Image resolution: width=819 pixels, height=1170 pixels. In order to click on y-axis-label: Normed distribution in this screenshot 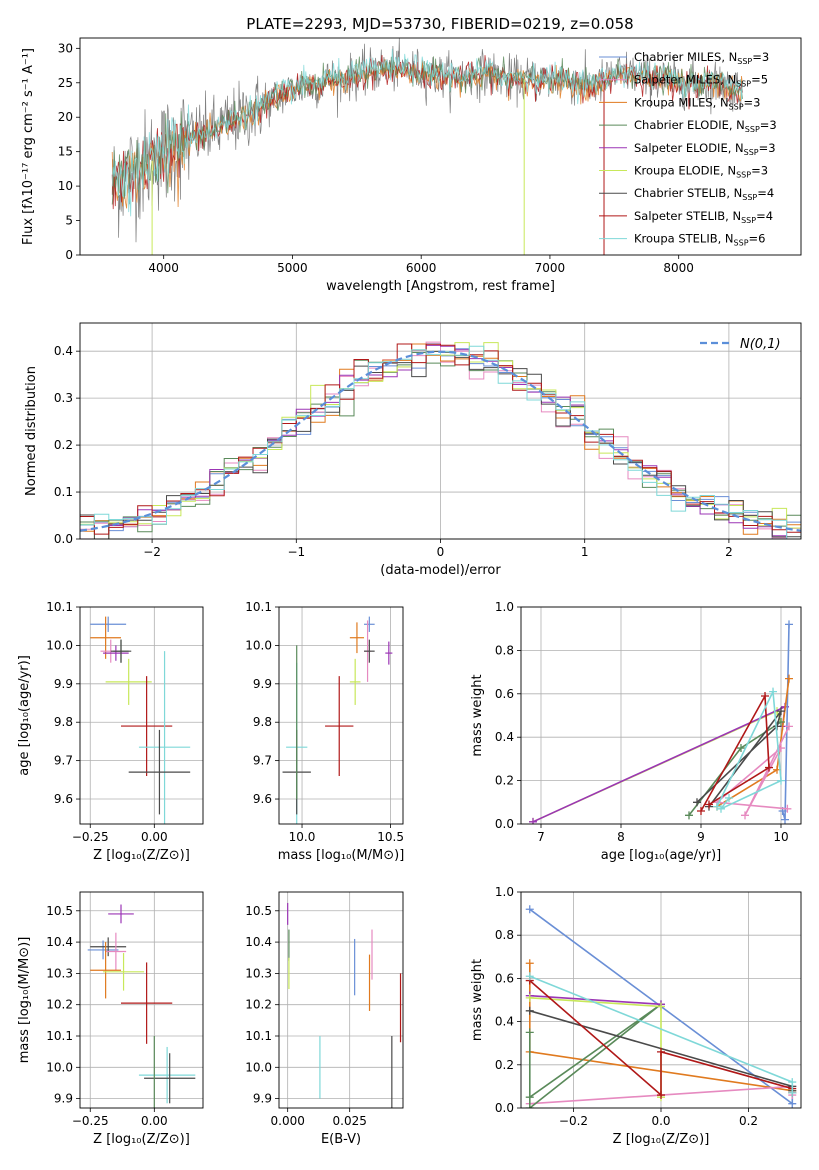, I will do `click(31, 431)`.